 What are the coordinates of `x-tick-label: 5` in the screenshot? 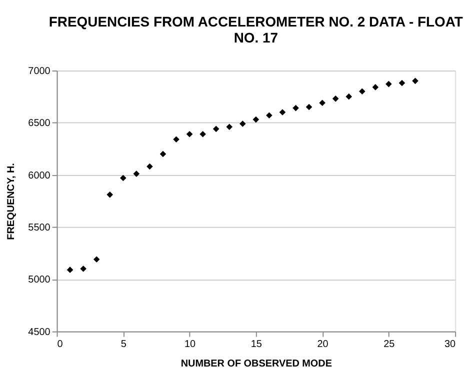 It's located at (123, 344).